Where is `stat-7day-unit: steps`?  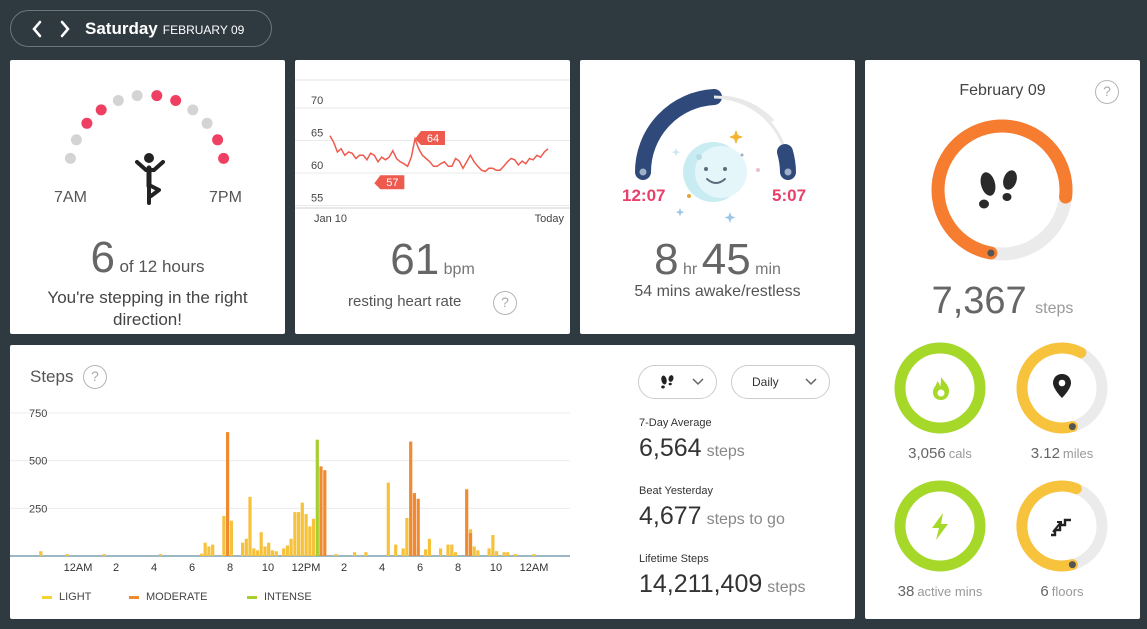 stat-7day-unit: steps is located at coordinates (725, 451).